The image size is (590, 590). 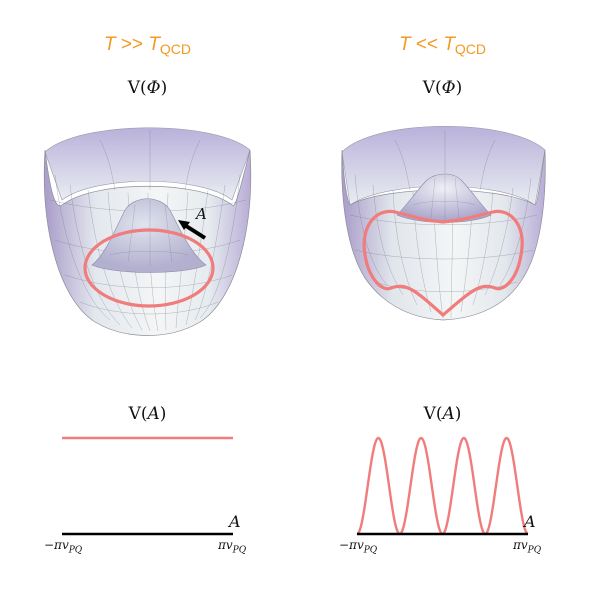 I want to click on mexican-hat-surface-left, so click(x=147, y=231).